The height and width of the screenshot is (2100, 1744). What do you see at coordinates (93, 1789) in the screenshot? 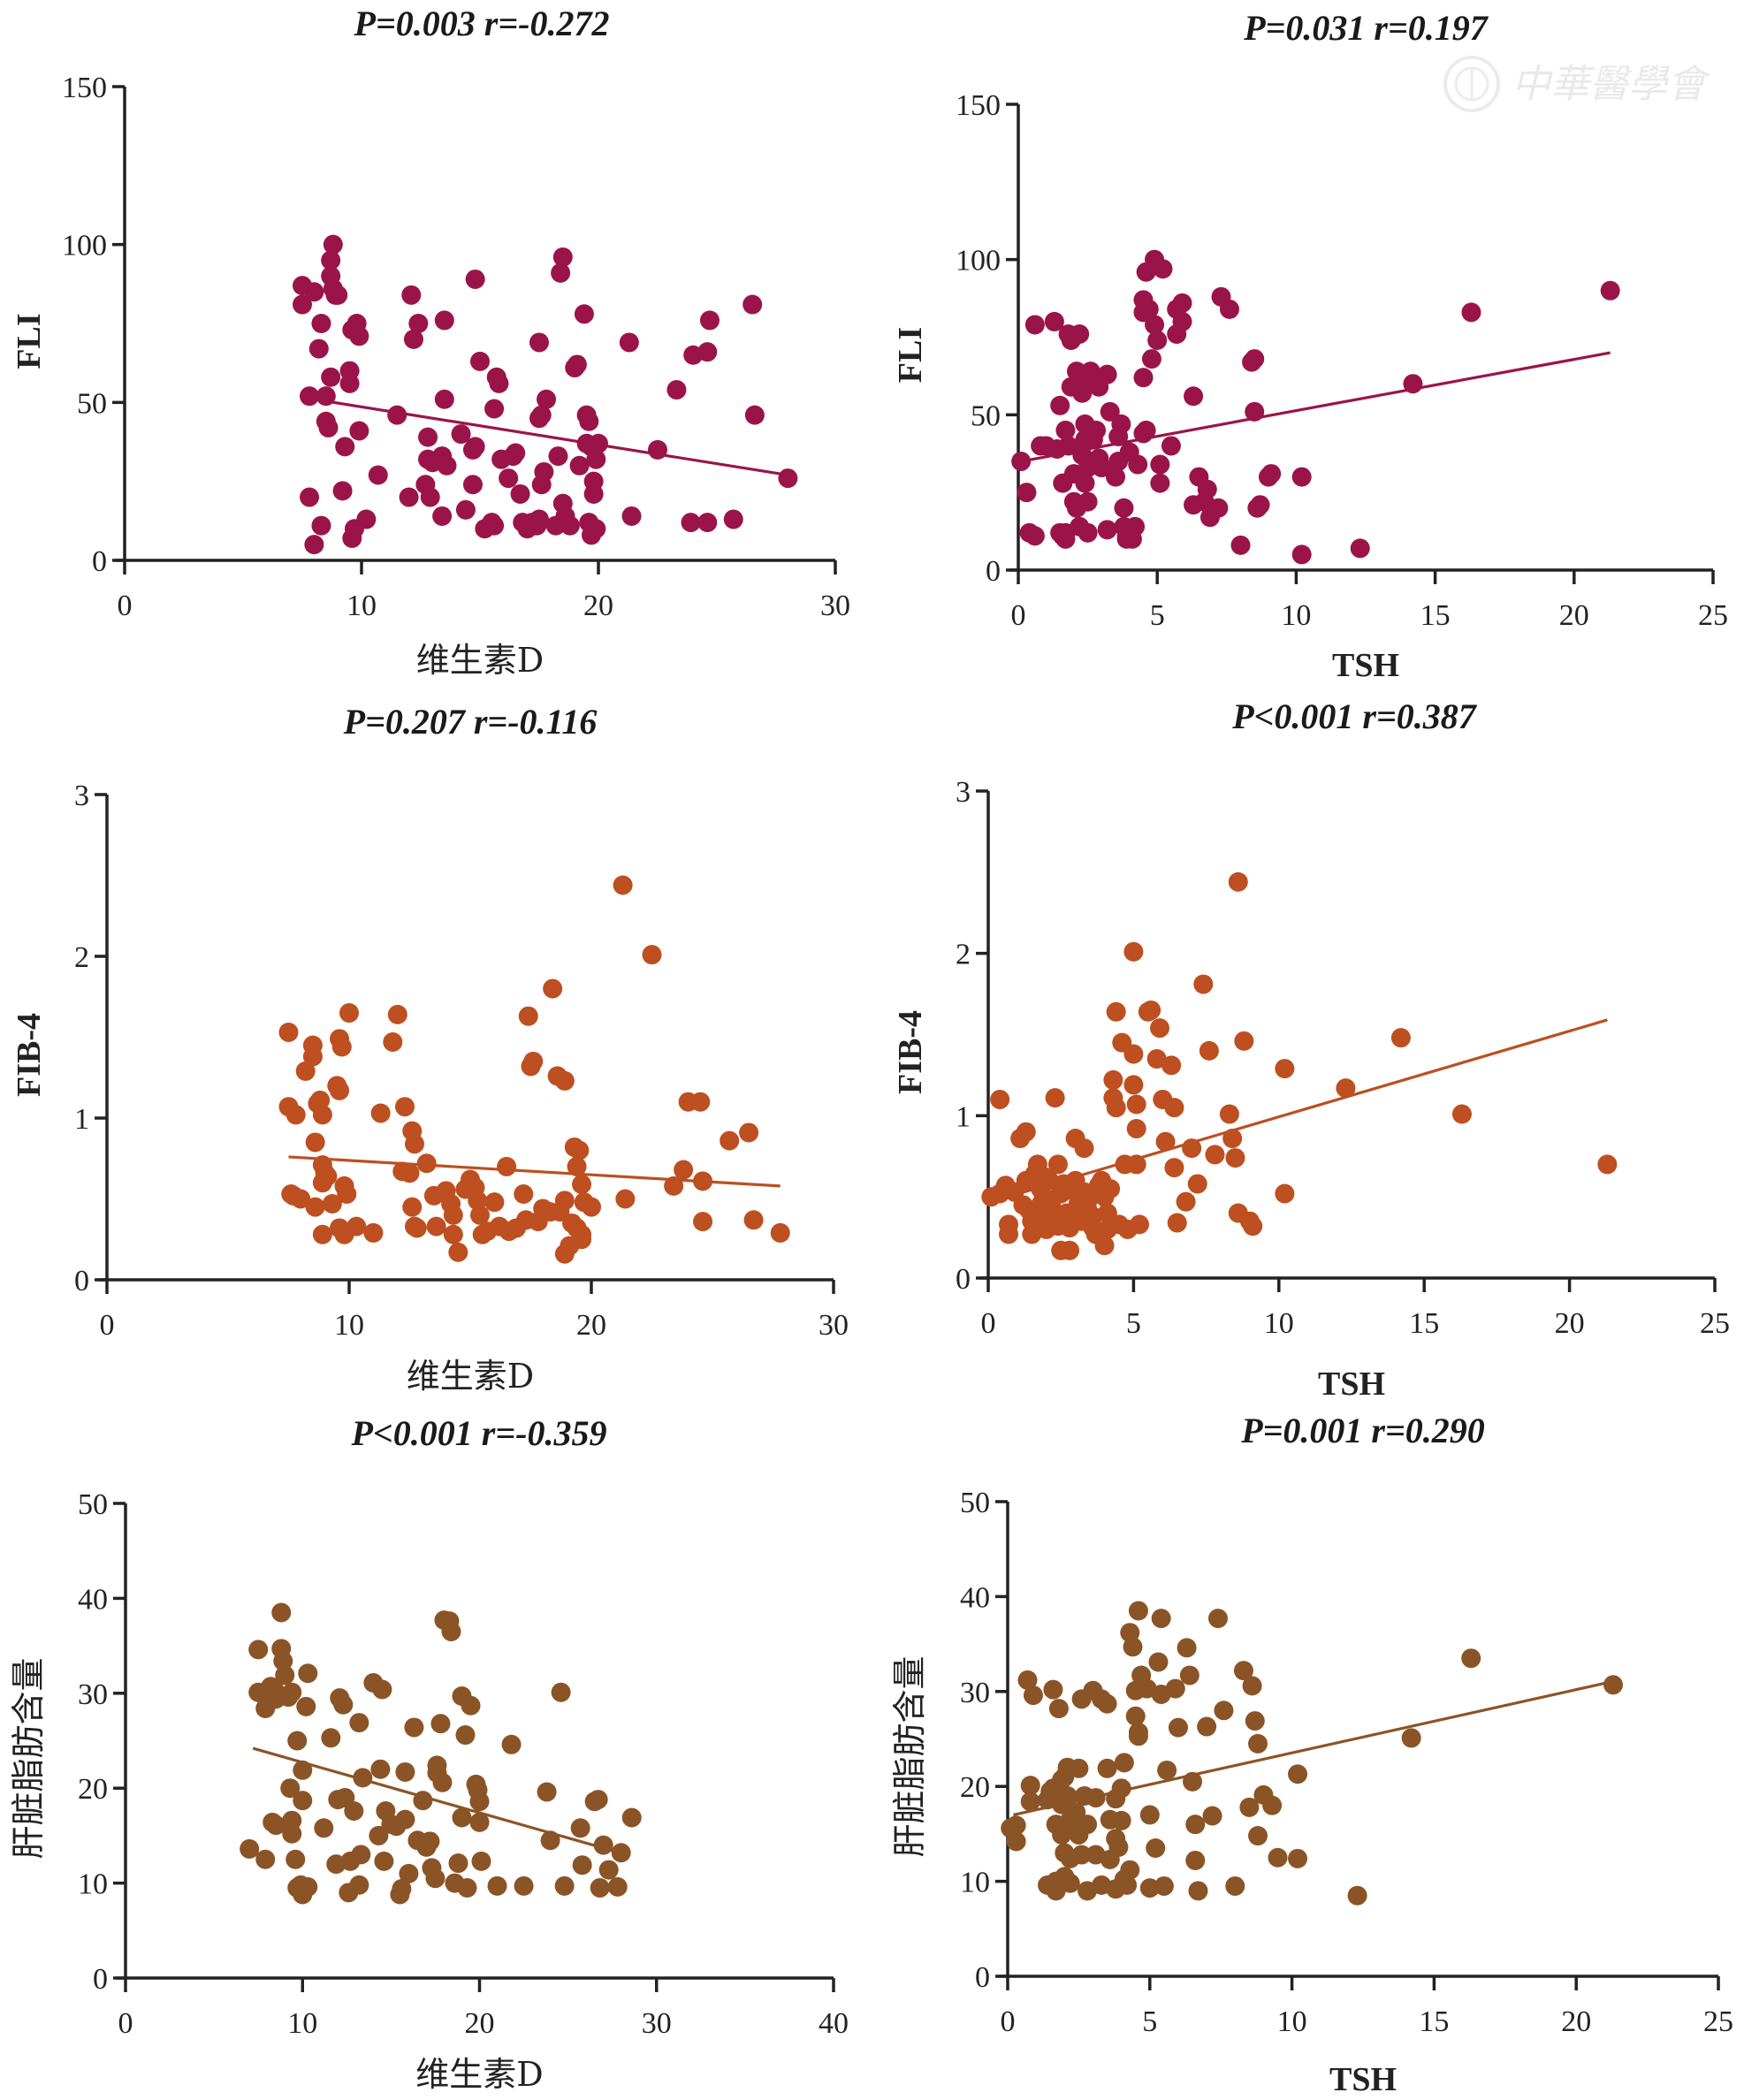
I see `y-tick-label: 20` at bounding box center [93, 1789].